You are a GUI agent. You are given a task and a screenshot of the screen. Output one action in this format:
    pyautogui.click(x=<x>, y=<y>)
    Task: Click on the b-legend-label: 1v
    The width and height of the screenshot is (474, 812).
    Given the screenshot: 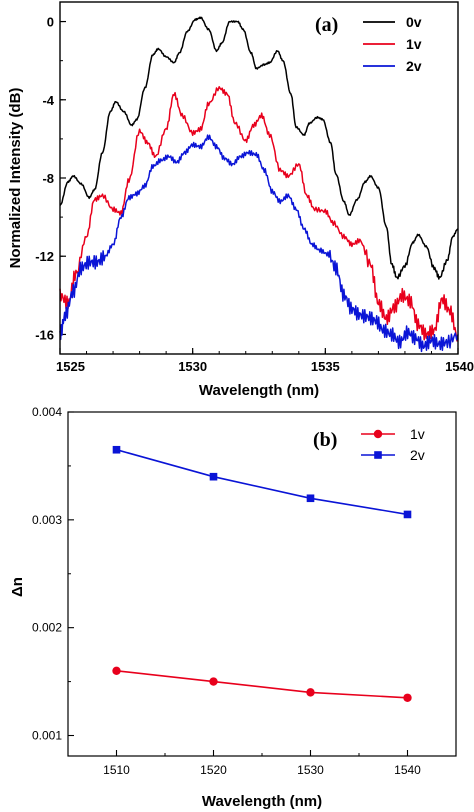 What is the action you would take?
    pyautogui.click(x=417, y=434)
    